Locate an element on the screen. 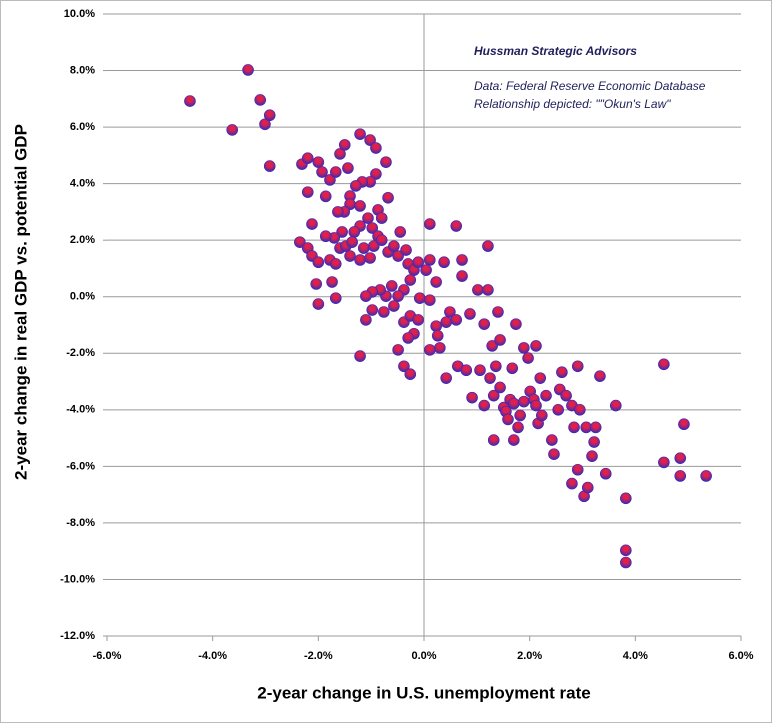  x-tick-label: -4.0% is located at coordinates (212, 656).